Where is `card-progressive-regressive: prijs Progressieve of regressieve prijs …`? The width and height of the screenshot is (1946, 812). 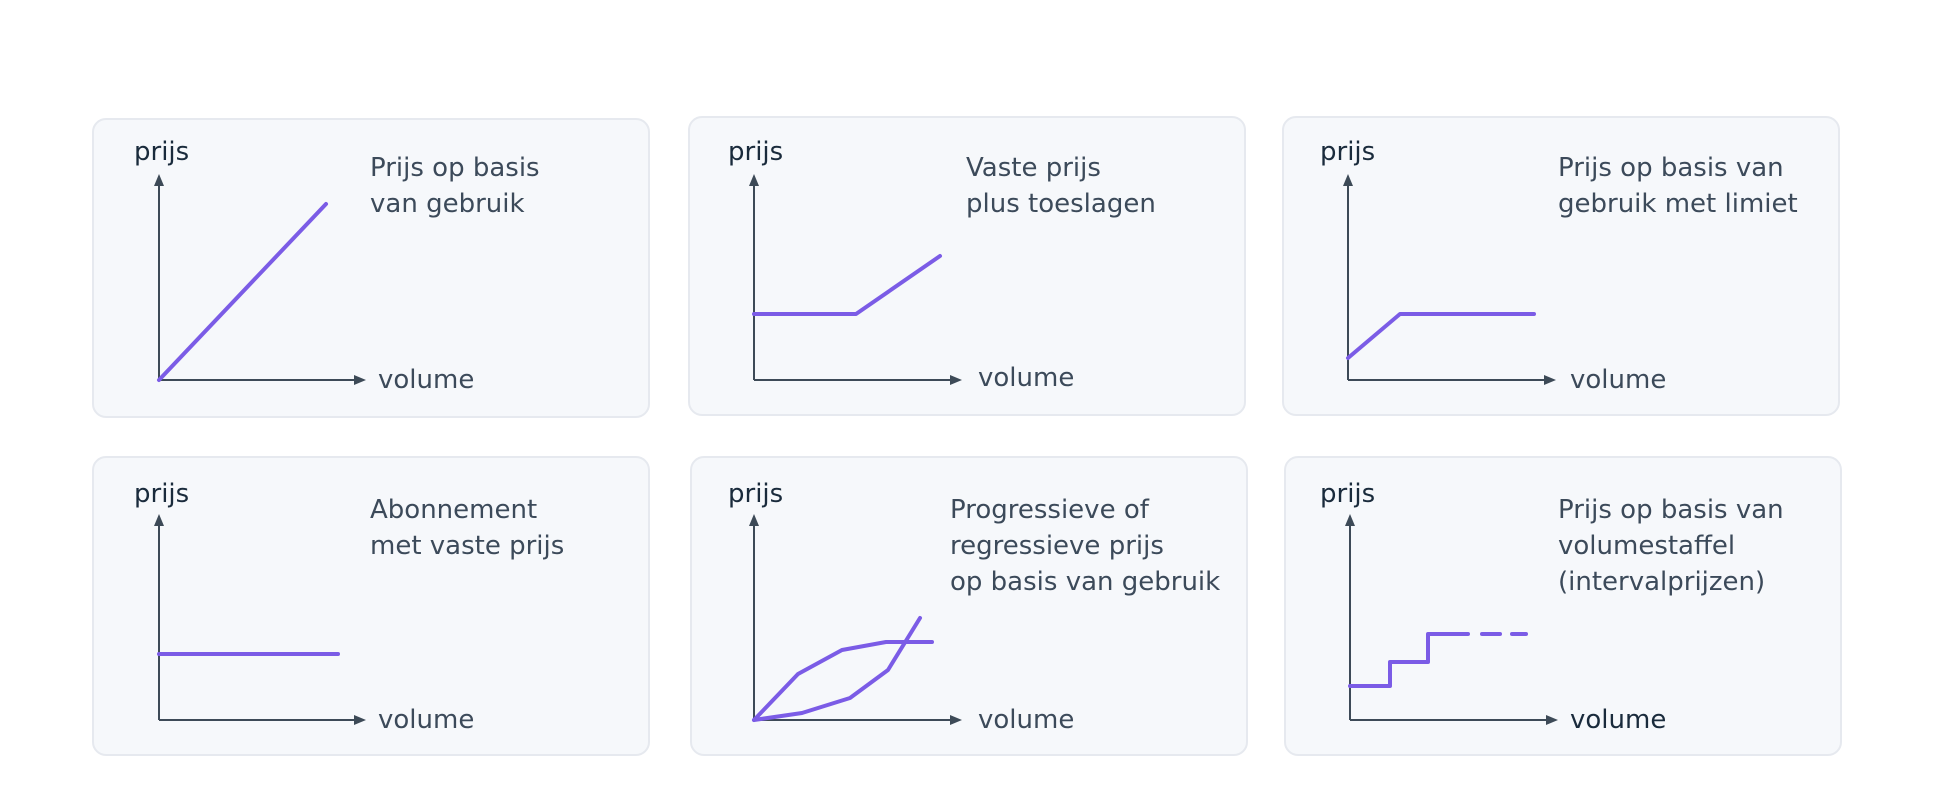
card-progressive-regressive: prijs Progressieve of regressieve prijs … is located at coordinates (969, 606).